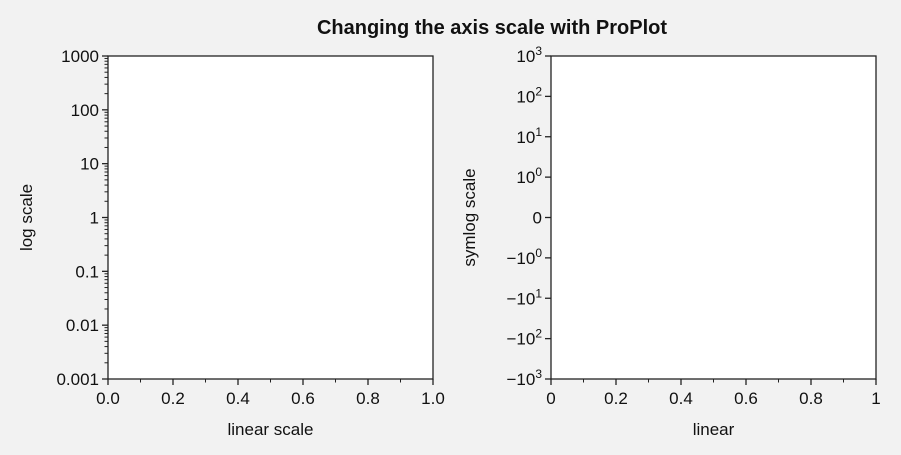  What do you see at coordinates (77, 379) in the screenshot?
I see `left-y-tick-label: 0.001` at bounding box center [77, 379].